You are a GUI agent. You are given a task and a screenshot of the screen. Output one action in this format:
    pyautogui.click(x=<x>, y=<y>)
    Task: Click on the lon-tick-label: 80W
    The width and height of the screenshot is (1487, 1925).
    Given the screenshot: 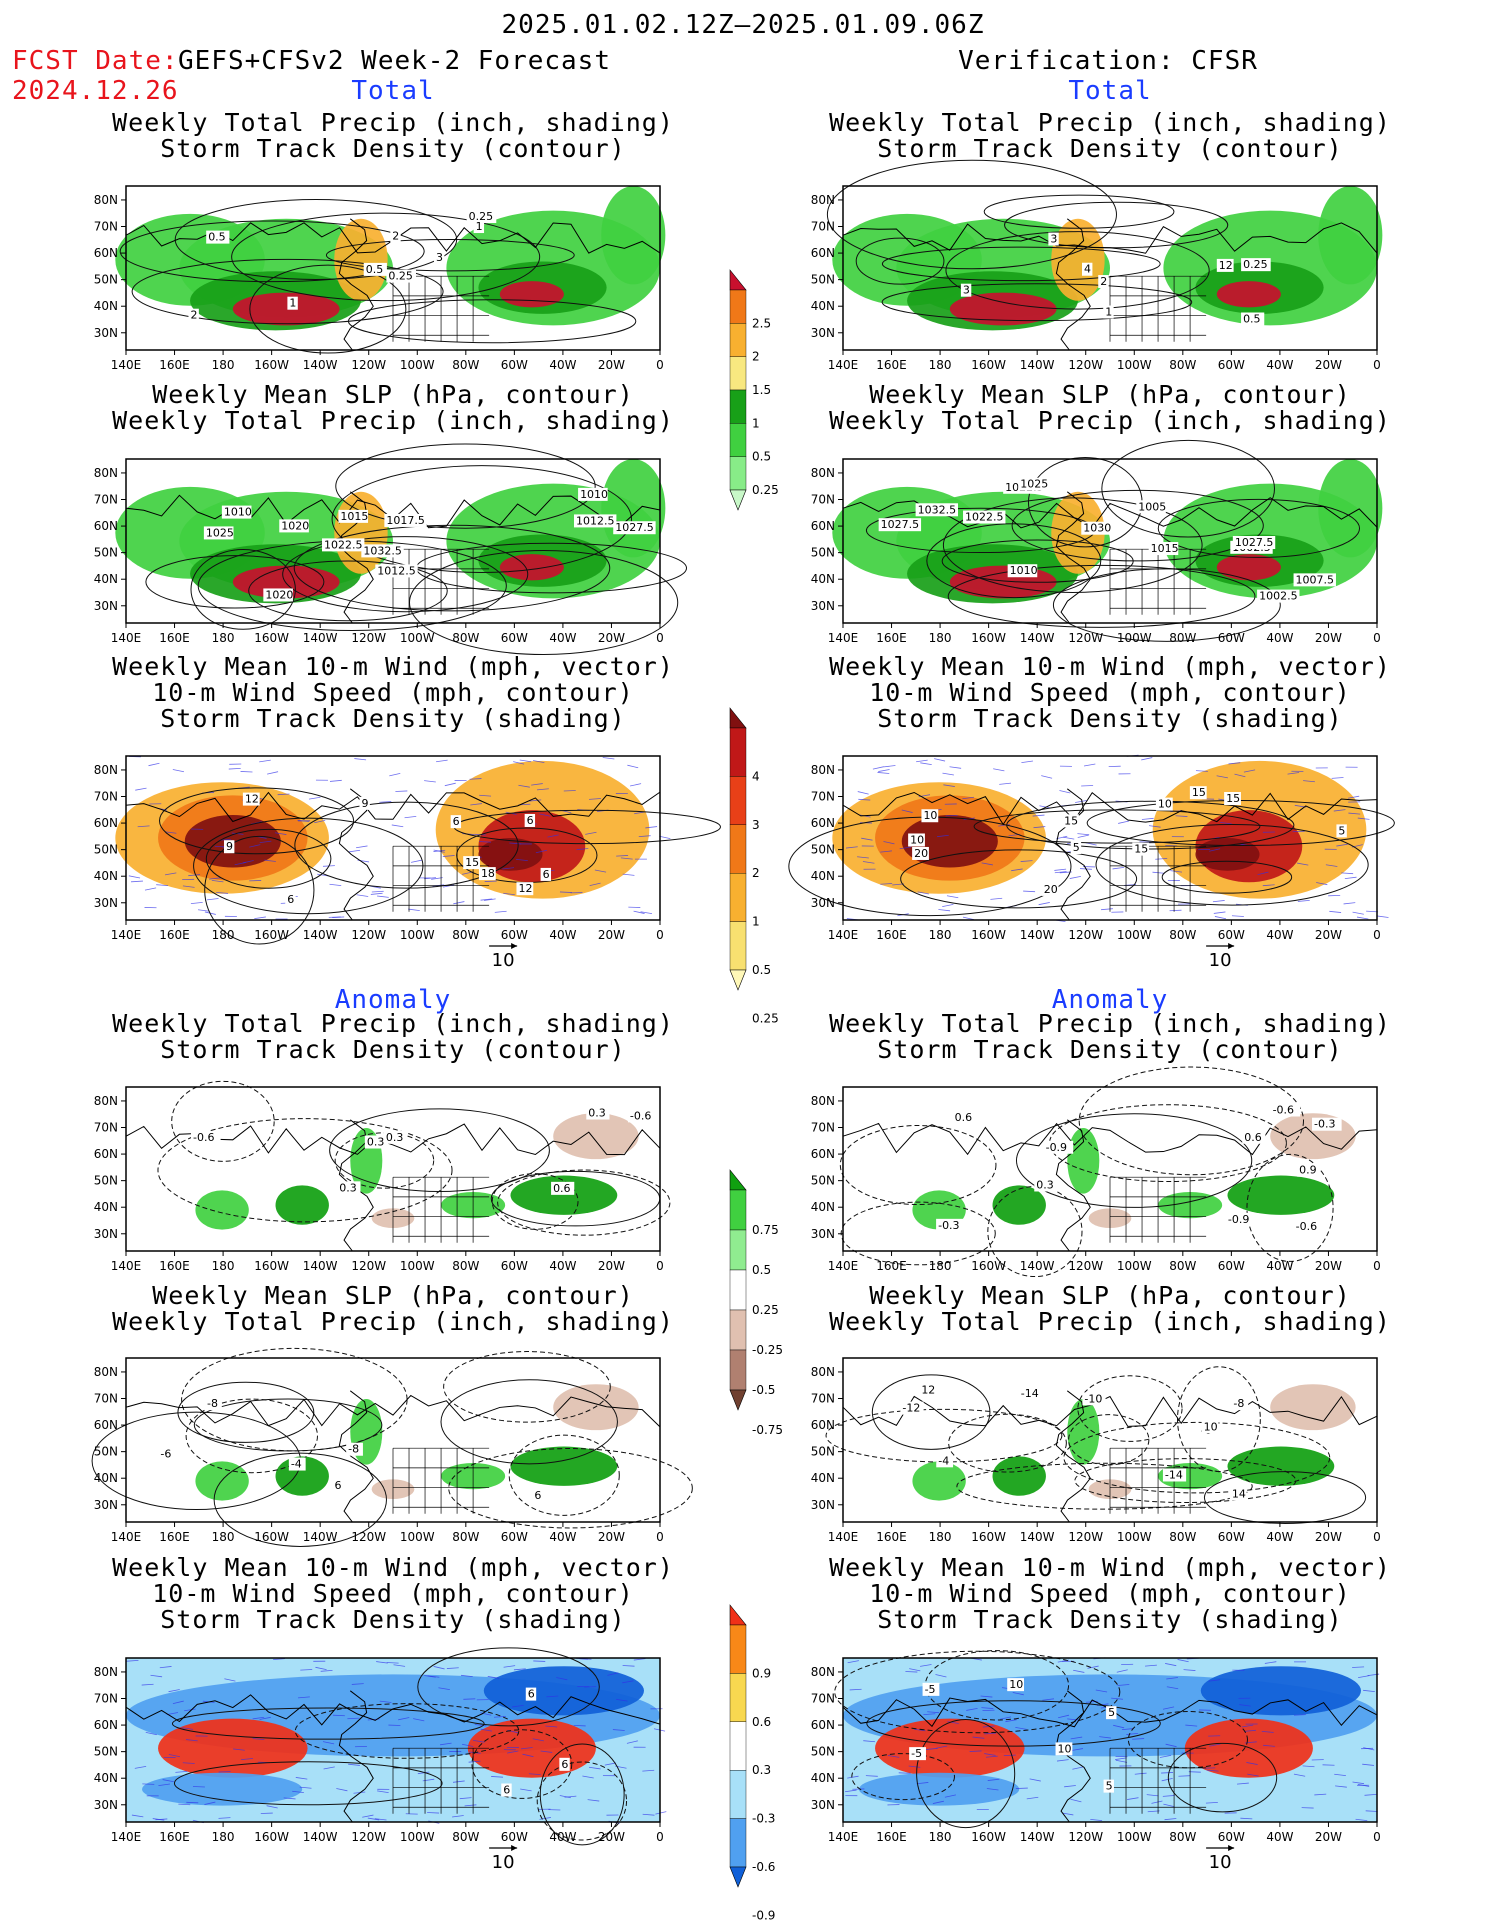 What is the action you would take?
    pyautogui.click(x=465, y=1266)
    